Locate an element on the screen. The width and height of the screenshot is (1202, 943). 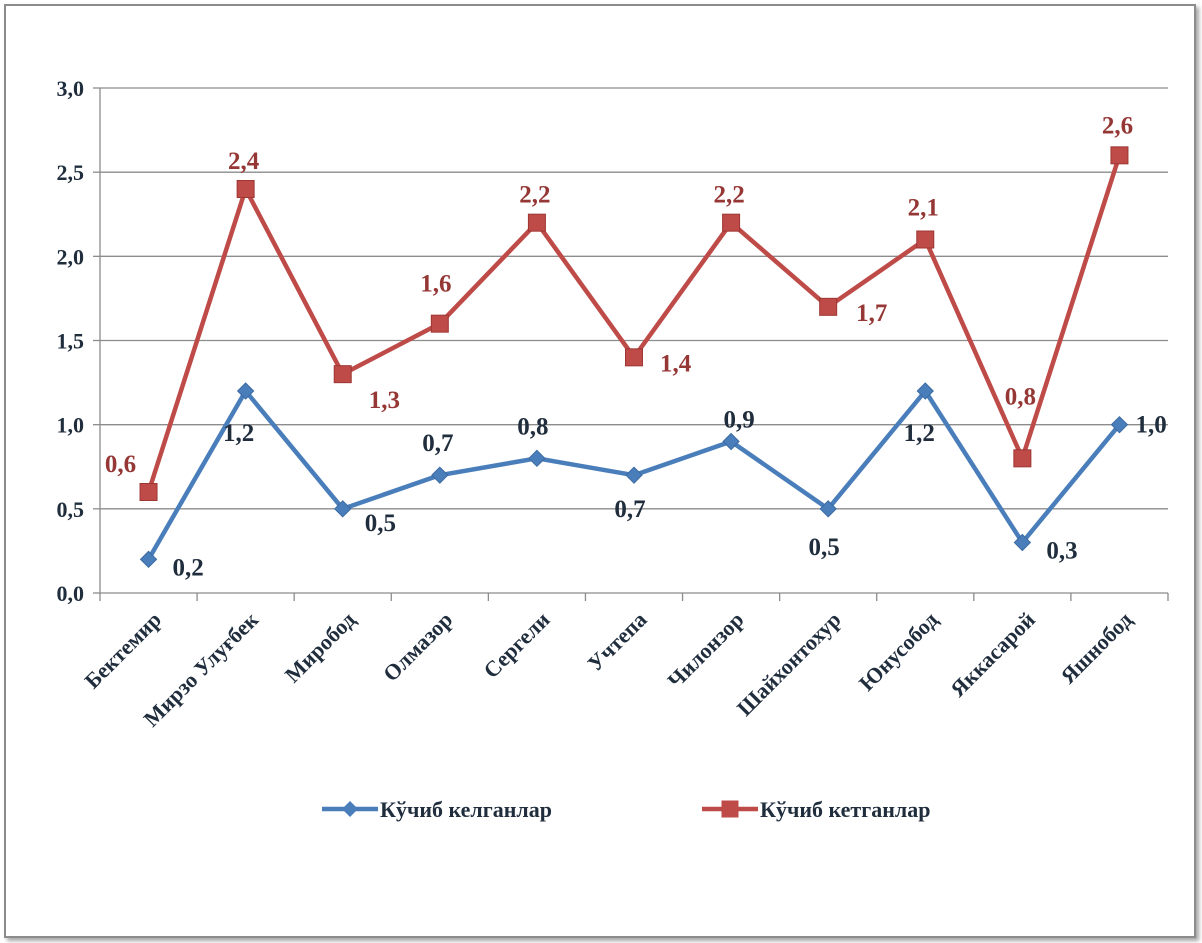
x-tick-label: Олмазор is located at coordinates (417, 646).